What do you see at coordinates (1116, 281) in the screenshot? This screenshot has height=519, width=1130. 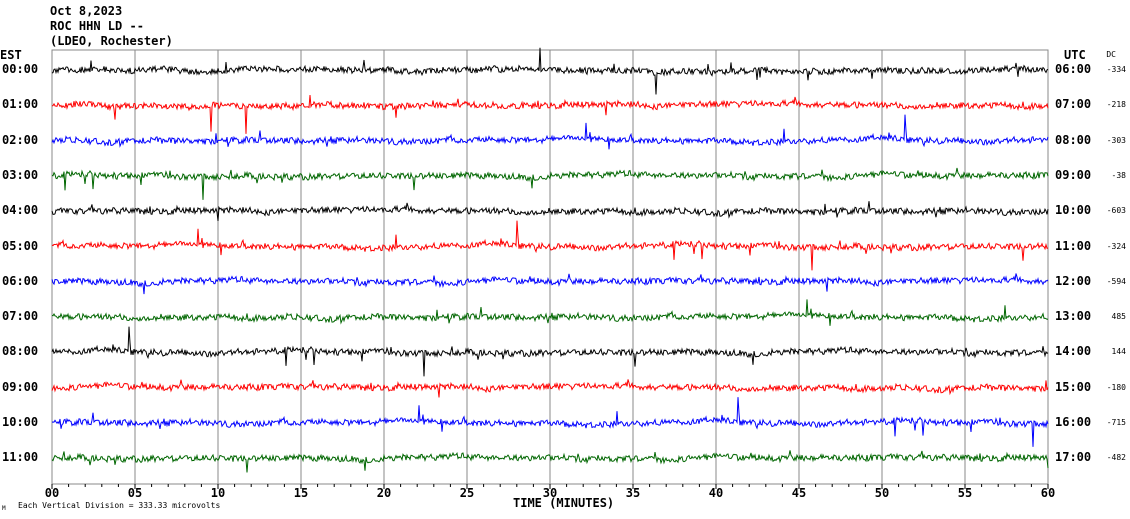 I see `dc-offset-value: -594` at bounding box center [1116, 281].